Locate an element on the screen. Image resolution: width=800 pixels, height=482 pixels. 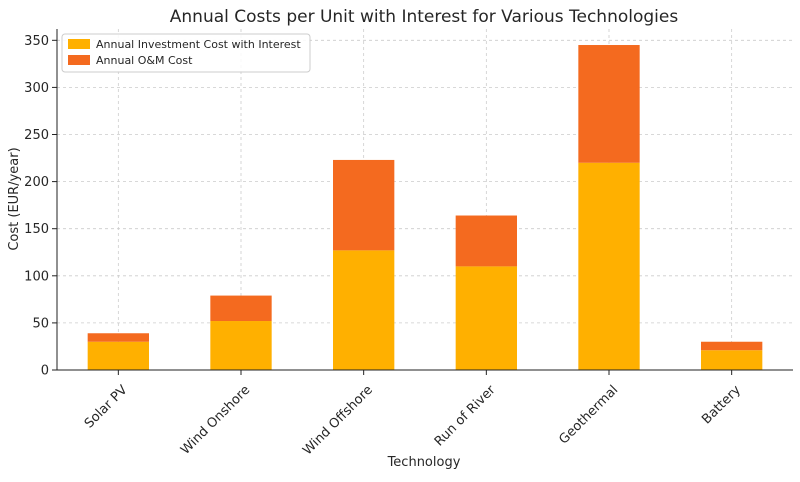
y-tick-label: 200 is located at coordinates (36, 182).